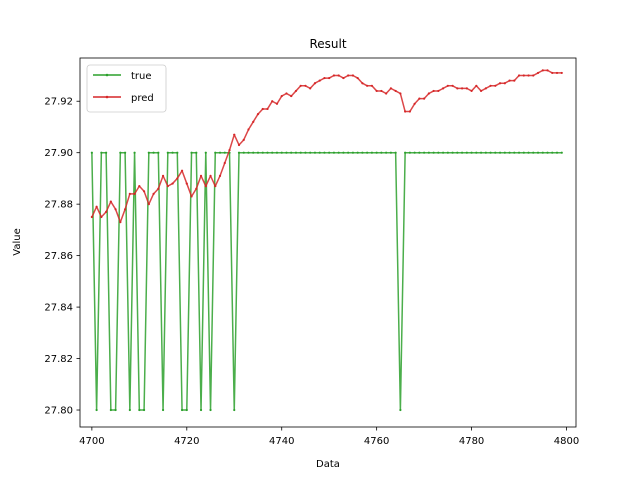 The image size is (640, 480). I want to click on y-tick-label-6: 27.92, so click(58, 102).